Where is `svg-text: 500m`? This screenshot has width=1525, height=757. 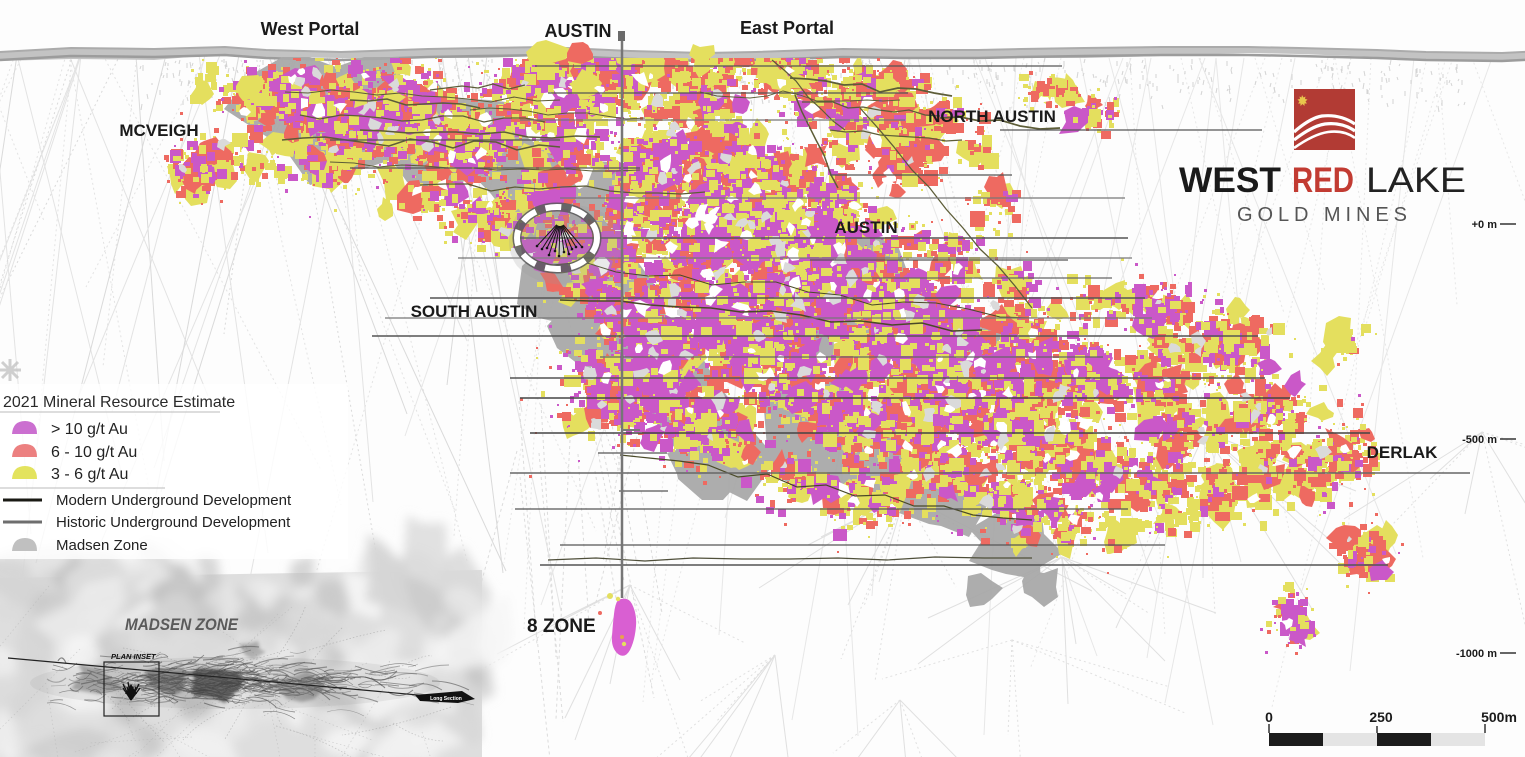 svg-text: 500m is located at coordinates (1499, 717).